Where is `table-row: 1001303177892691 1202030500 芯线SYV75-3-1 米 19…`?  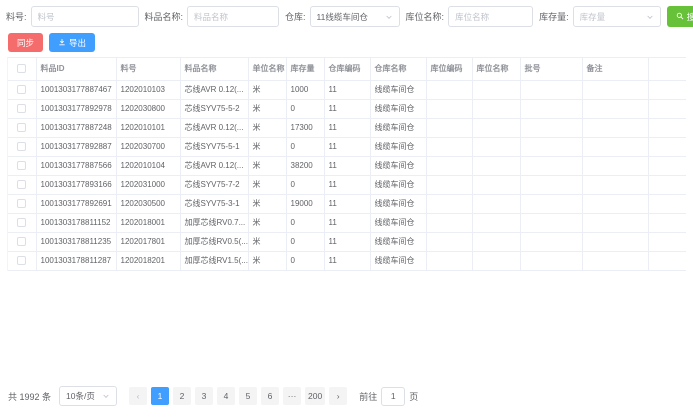
table-row: 1001303177892691 1202030500 芯线SYV75-3-1 米 19… is located at coordinates (347, 204).